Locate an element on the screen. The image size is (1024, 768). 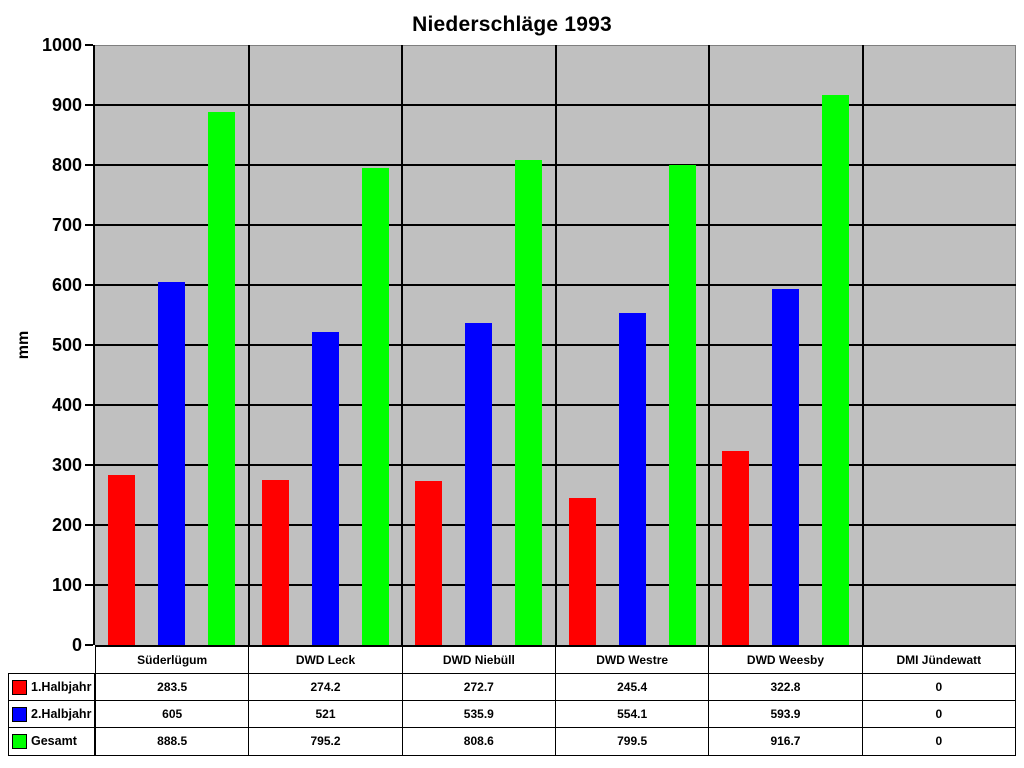
y-tick-label: 300 is located at coordinates (66, 465).